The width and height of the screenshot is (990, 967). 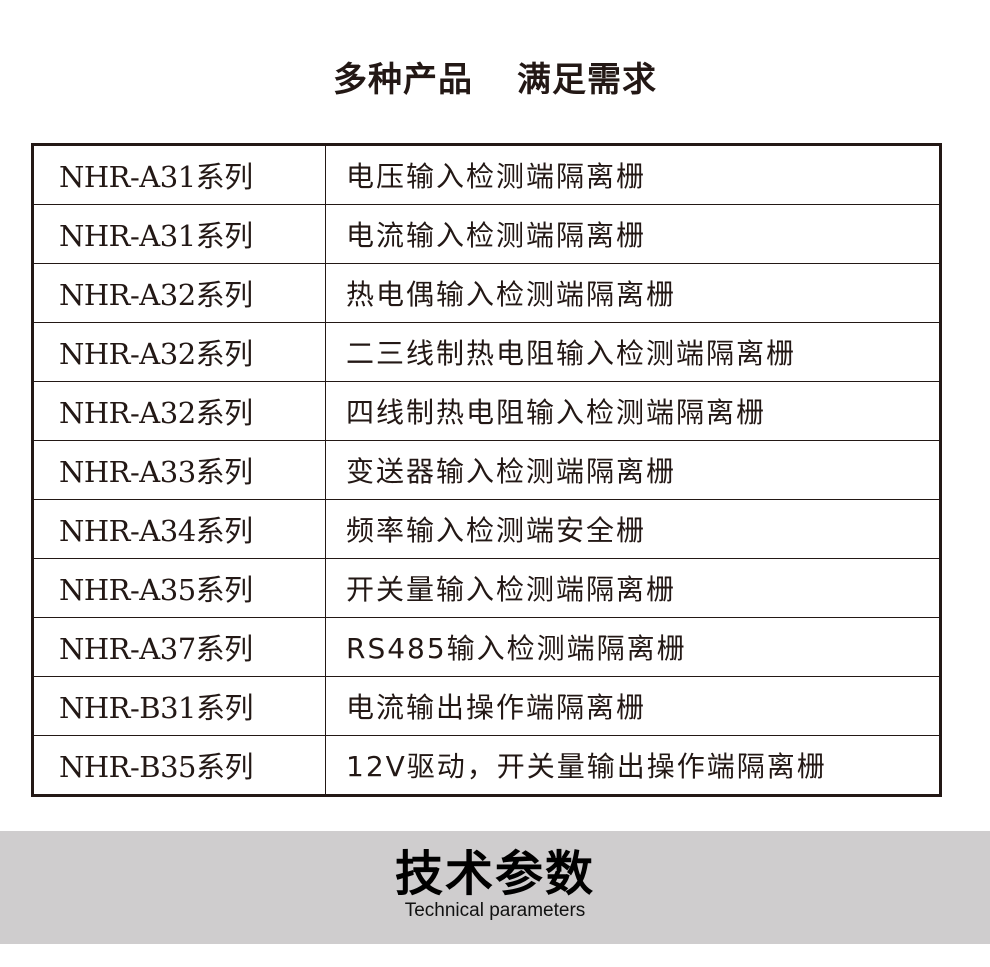 I want to click on table-row: NHR-A31系列 电流输入检测端隔离栅, so click(x=486, y=234).